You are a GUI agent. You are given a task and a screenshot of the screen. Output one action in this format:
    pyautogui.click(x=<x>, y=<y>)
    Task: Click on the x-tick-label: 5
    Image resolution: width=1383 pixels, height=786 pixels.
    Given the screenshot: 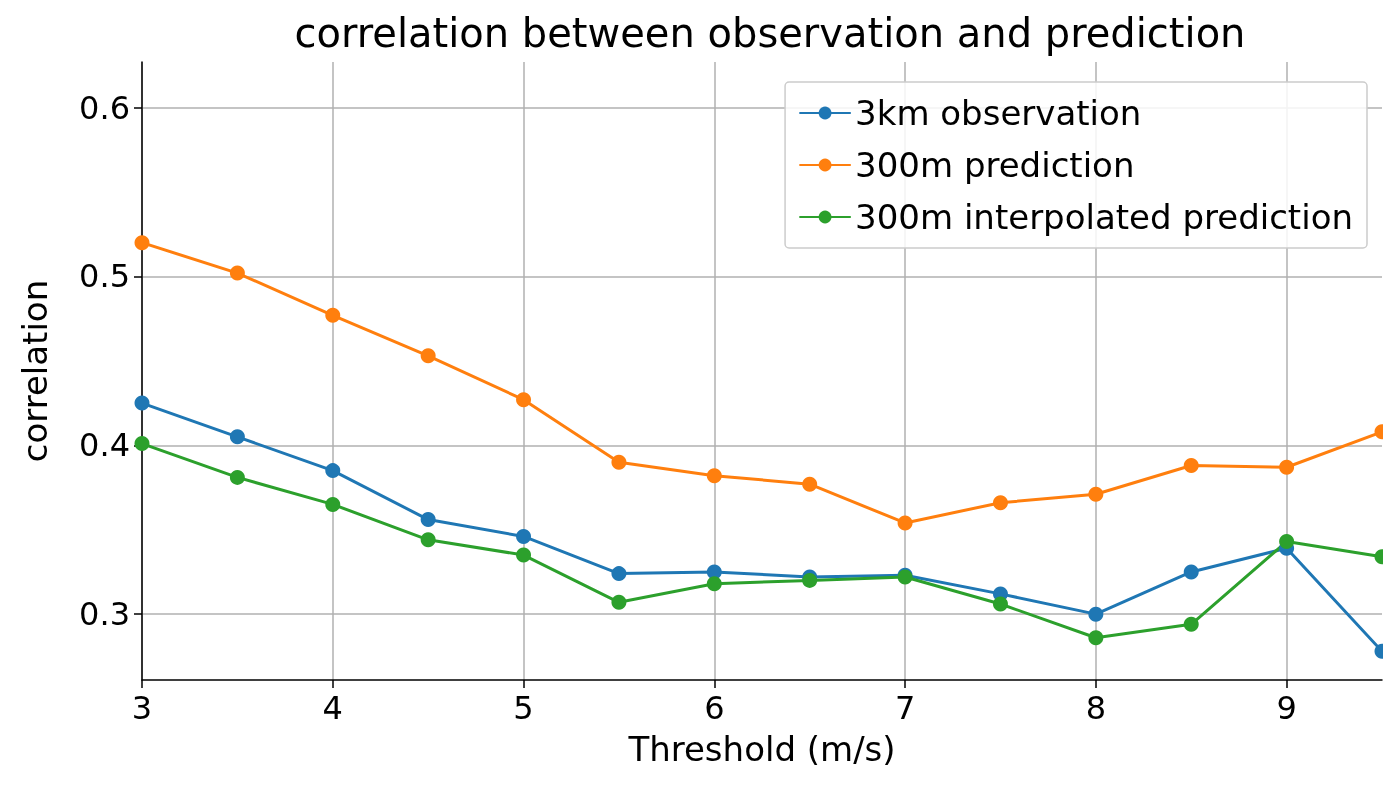 What is the action you would take?
    pyautogui.click(x=523, y=708)
    